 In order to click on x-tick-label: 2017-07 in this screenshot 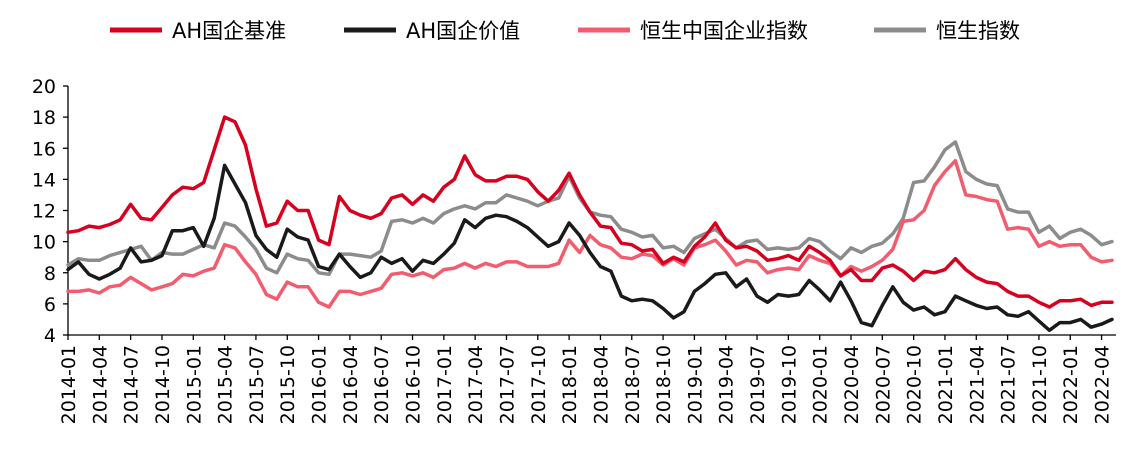, I will do `click(507, 384)`.